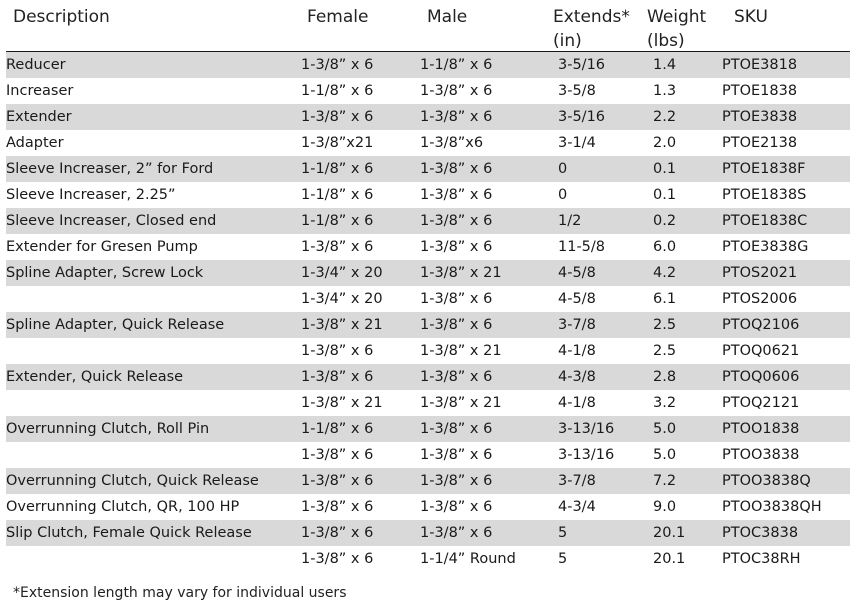  What do you see at coordinates (570, 221) in the screenshot?
I see `cell-extends: 1/2` at bounding box center [570, 221].